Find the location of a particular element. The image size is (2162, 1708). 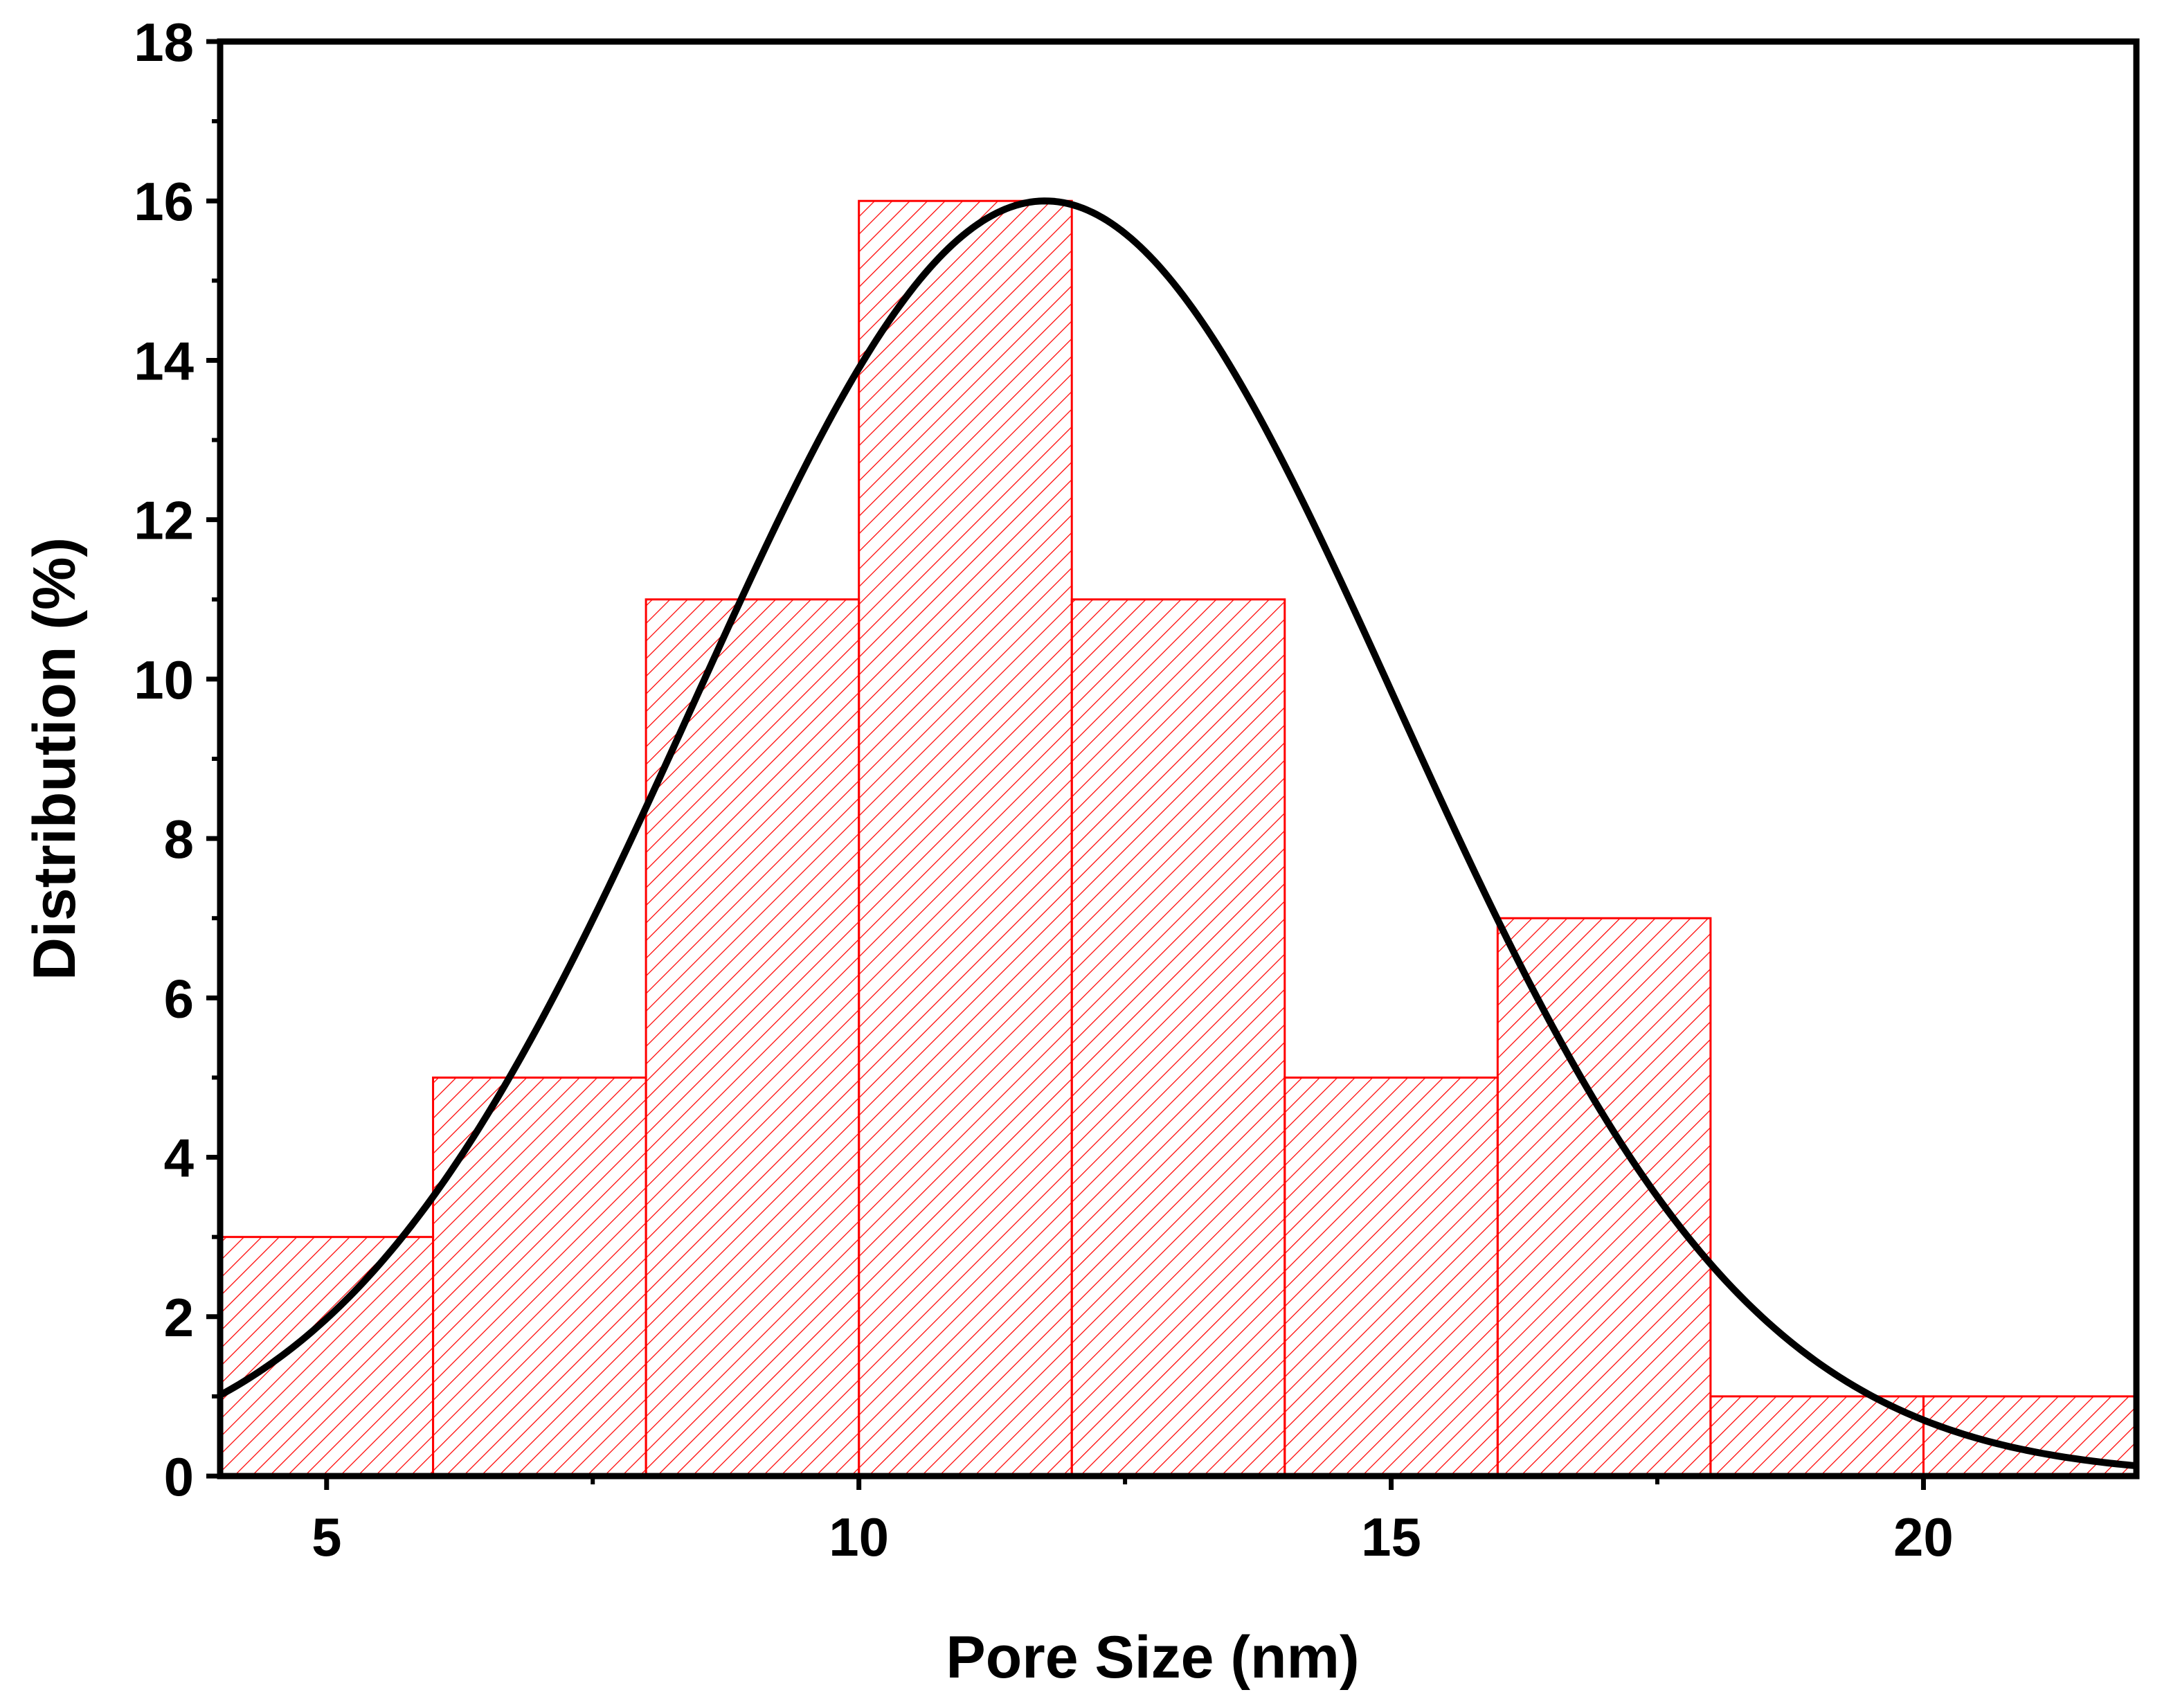

y-tick-label-12: 12 is located at coordinates (164, 520).